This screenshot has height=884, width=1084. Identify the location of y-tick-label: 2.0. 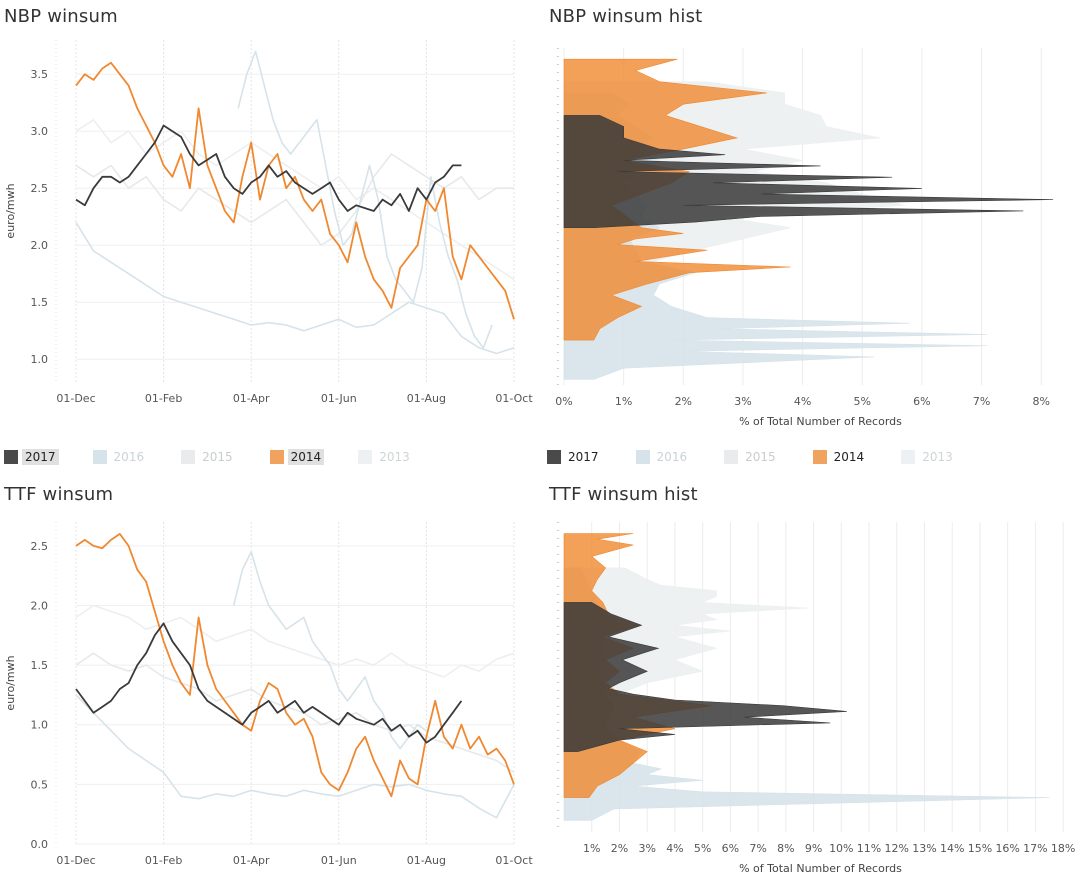
(40, 605).